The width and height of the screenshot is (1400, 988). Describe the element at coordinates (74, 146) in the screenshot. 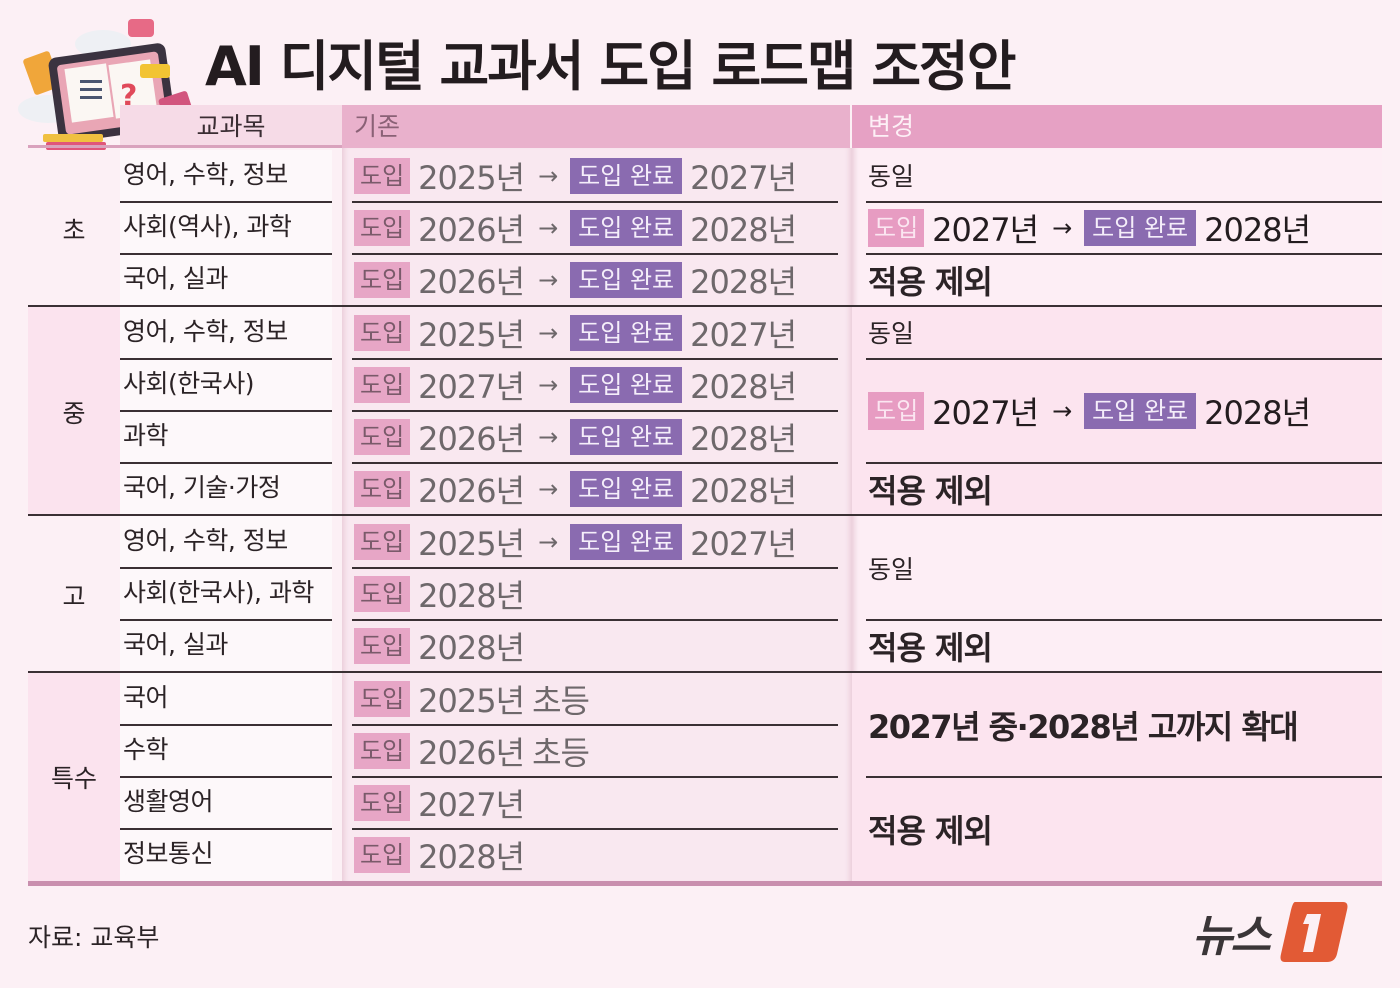

I see `header-grade-line` at that location.